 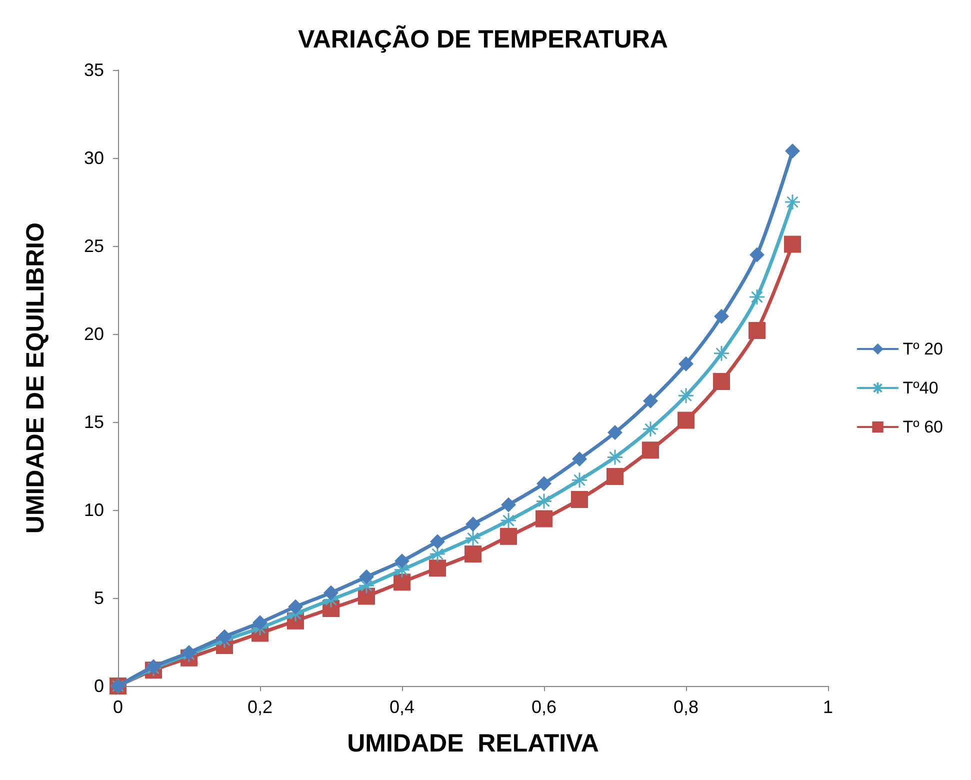 What do you see at coordinates (94, 422) in the screenshot?
I see `y-tick-label: 15` at bounding box center [94, 422].